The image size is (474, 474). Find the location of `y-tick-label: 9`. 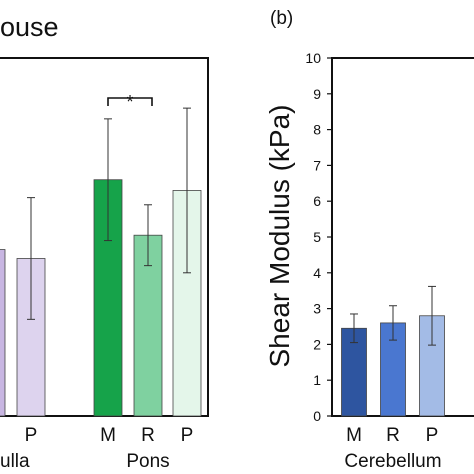

y-tick-label: 9 is located at coordinates (317, 94).